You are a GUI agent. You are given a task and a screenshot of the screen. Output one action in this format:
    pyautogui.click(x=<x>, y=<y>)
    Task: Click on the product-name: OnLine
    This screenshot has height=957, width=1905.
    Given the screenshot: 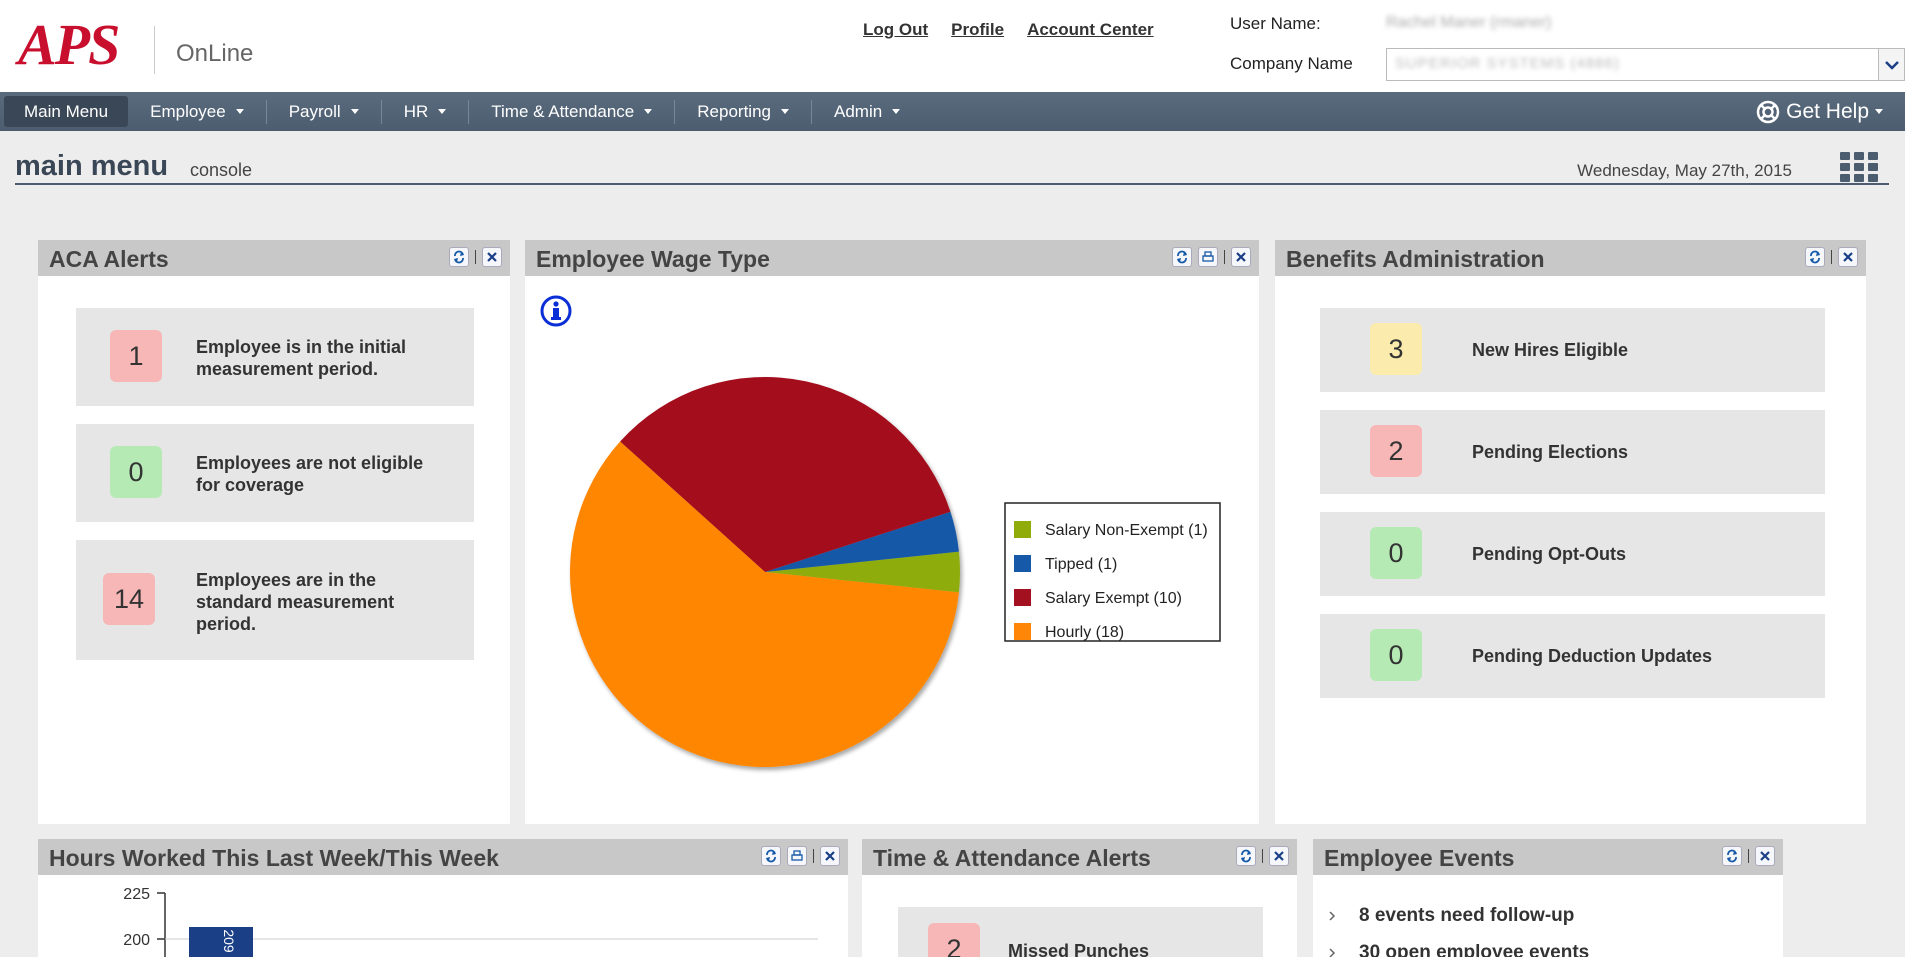 What is the action you would take?
    pyautogui.click(x=215, y=53)
    